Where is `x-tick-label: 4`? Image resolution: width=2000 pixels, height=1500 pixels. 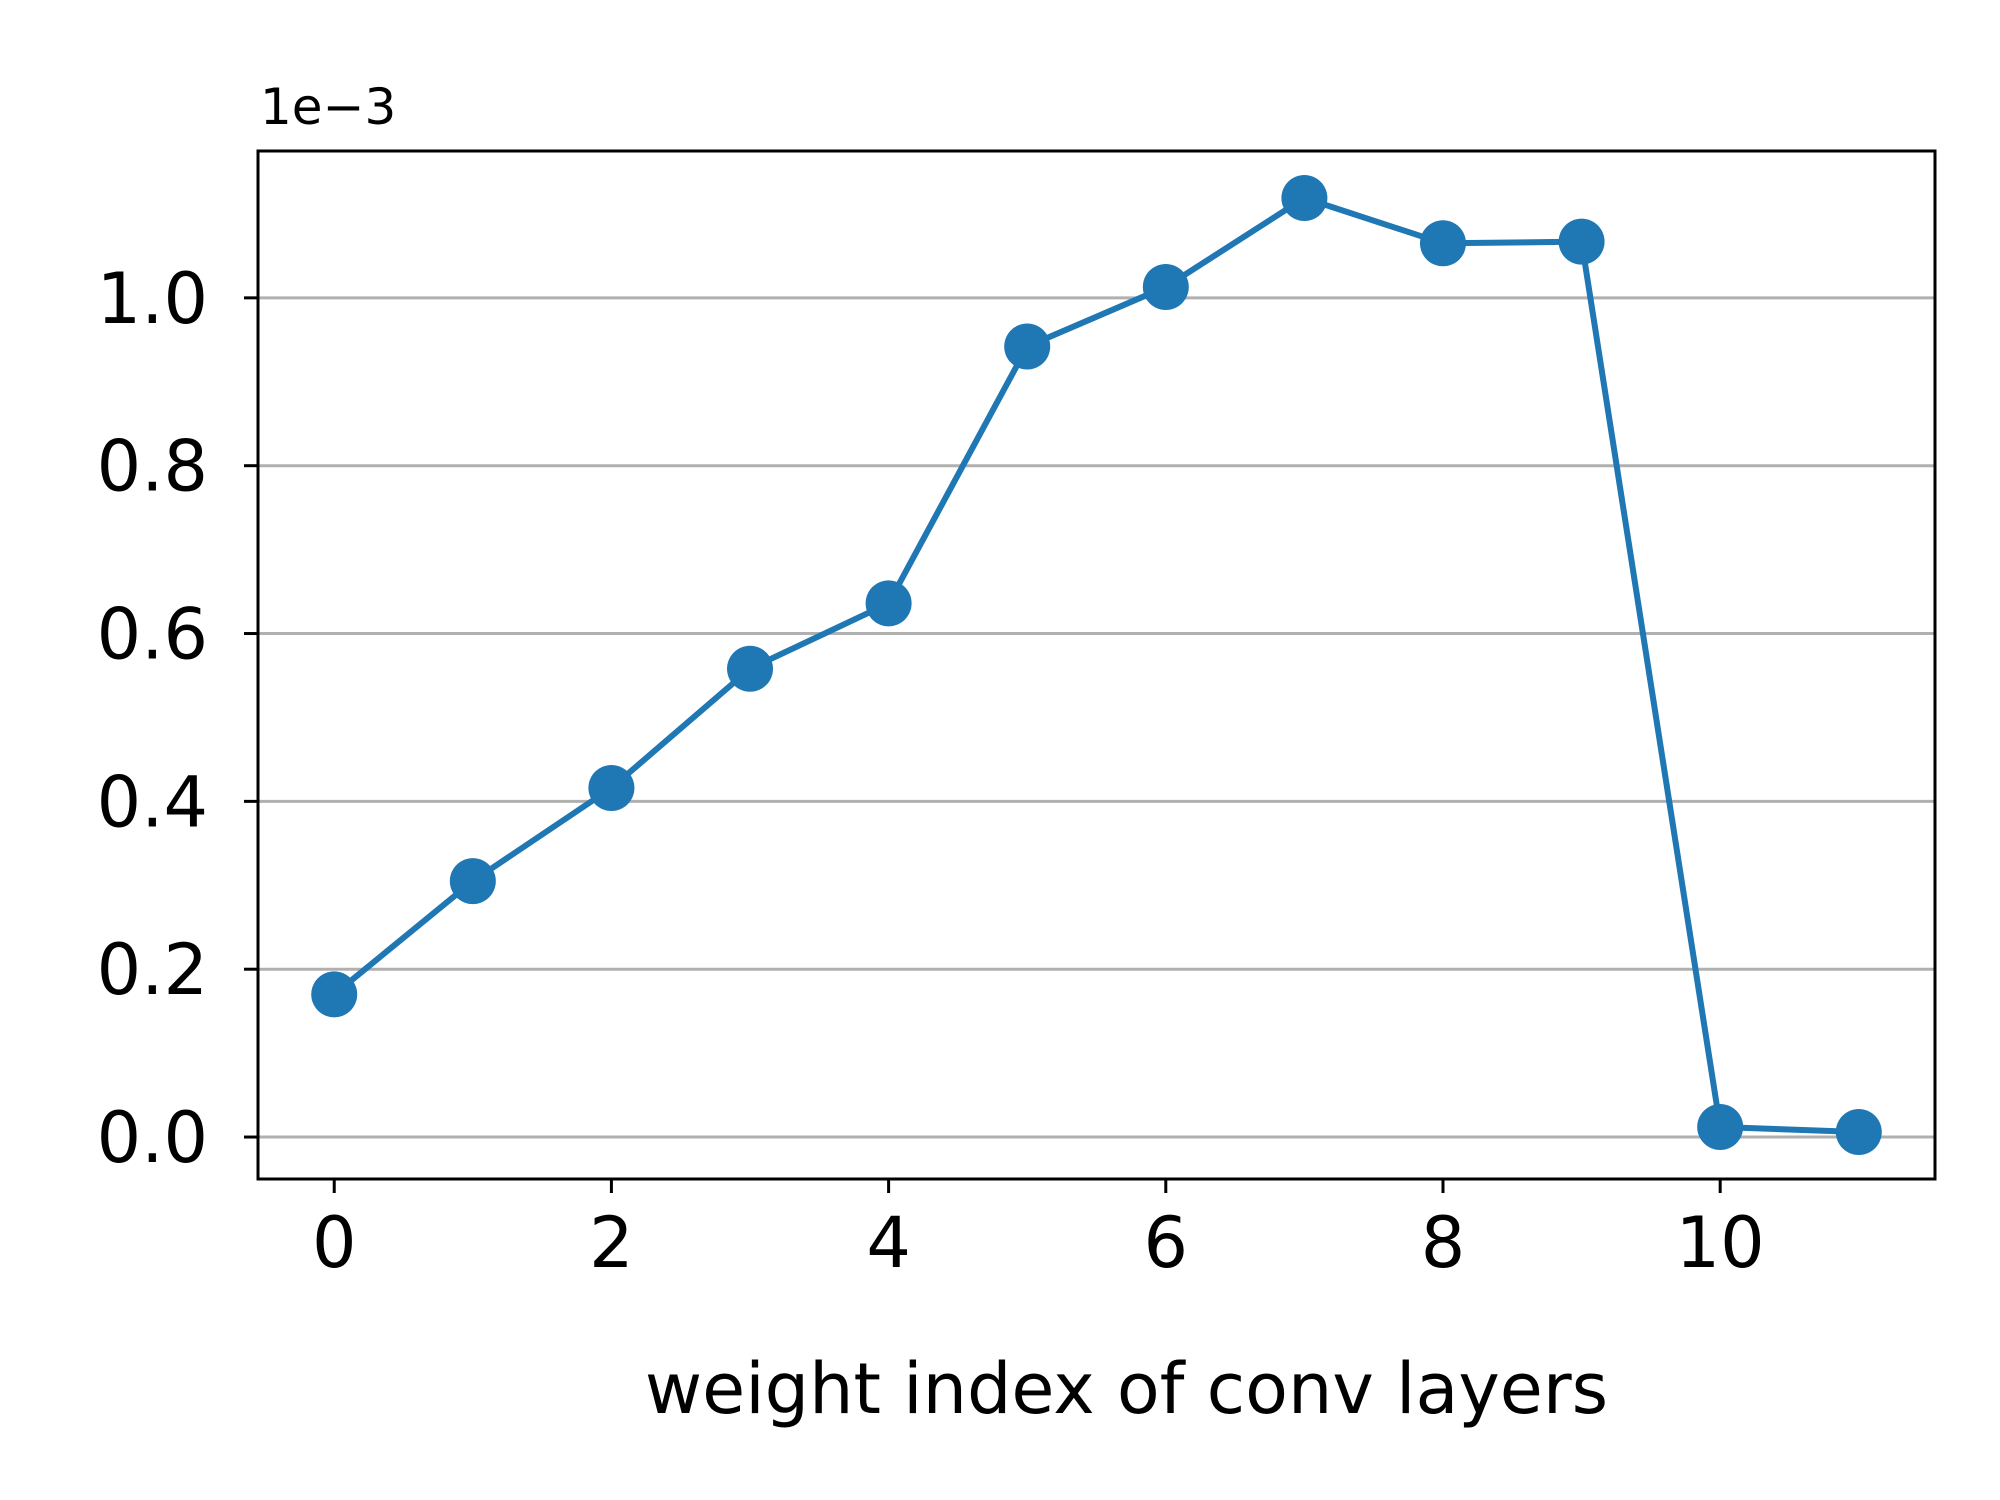 x-tick-label: 4 is located at coordinates (888, 1243).